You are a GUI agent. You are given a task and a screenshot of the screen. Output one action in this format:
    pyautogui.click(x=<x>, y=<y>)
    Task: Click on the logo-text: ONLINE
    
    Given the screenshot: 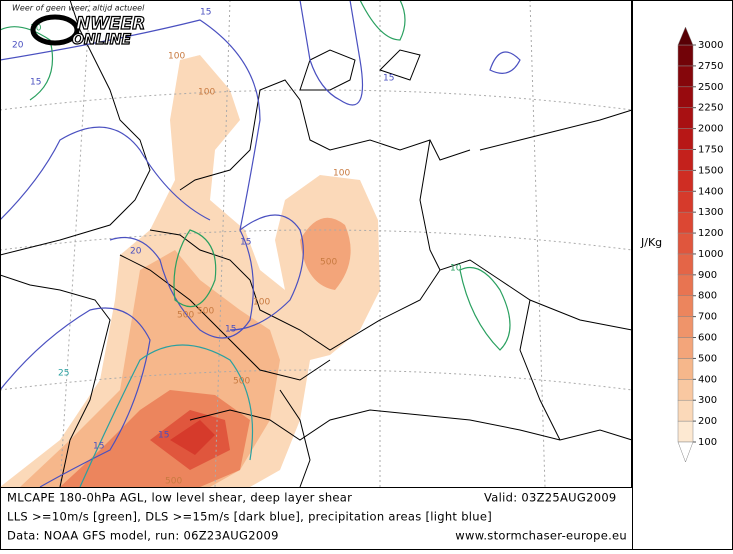 What is the action you would take?
    pyautogui.click(x=101, y=40)
    